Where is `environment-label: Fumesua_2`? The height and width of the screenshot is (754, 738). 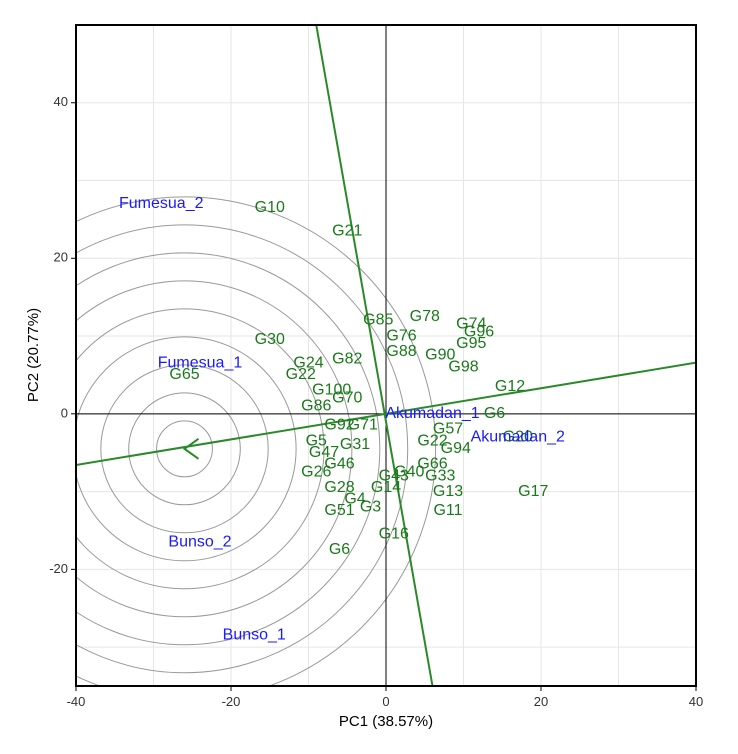
environment-label: Fumesua_2 is located at coordinates (161, 203).